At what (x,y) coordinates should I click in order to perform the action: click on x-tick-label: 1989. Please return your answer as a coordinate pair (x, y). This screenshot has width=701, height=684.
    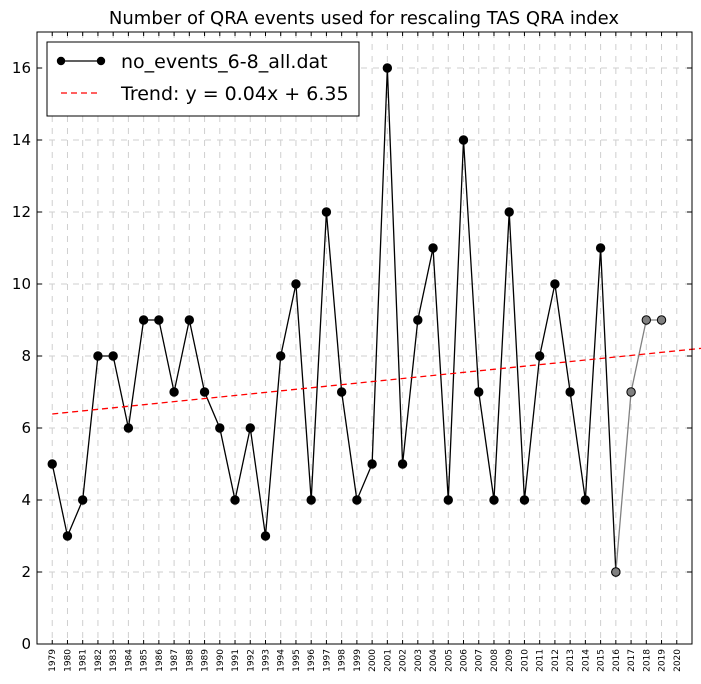
    Looking at the image, I should click on (206, 660).